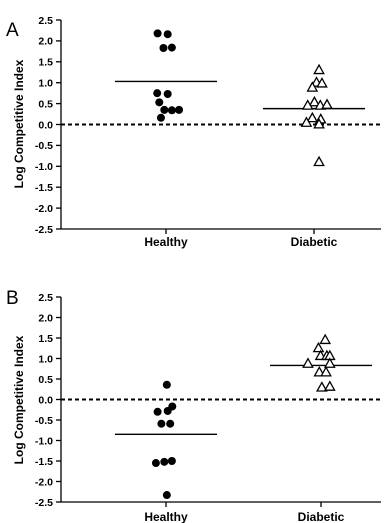 The image size is (391, 523). I want to click on panel-letter: B, so click(12, 298).